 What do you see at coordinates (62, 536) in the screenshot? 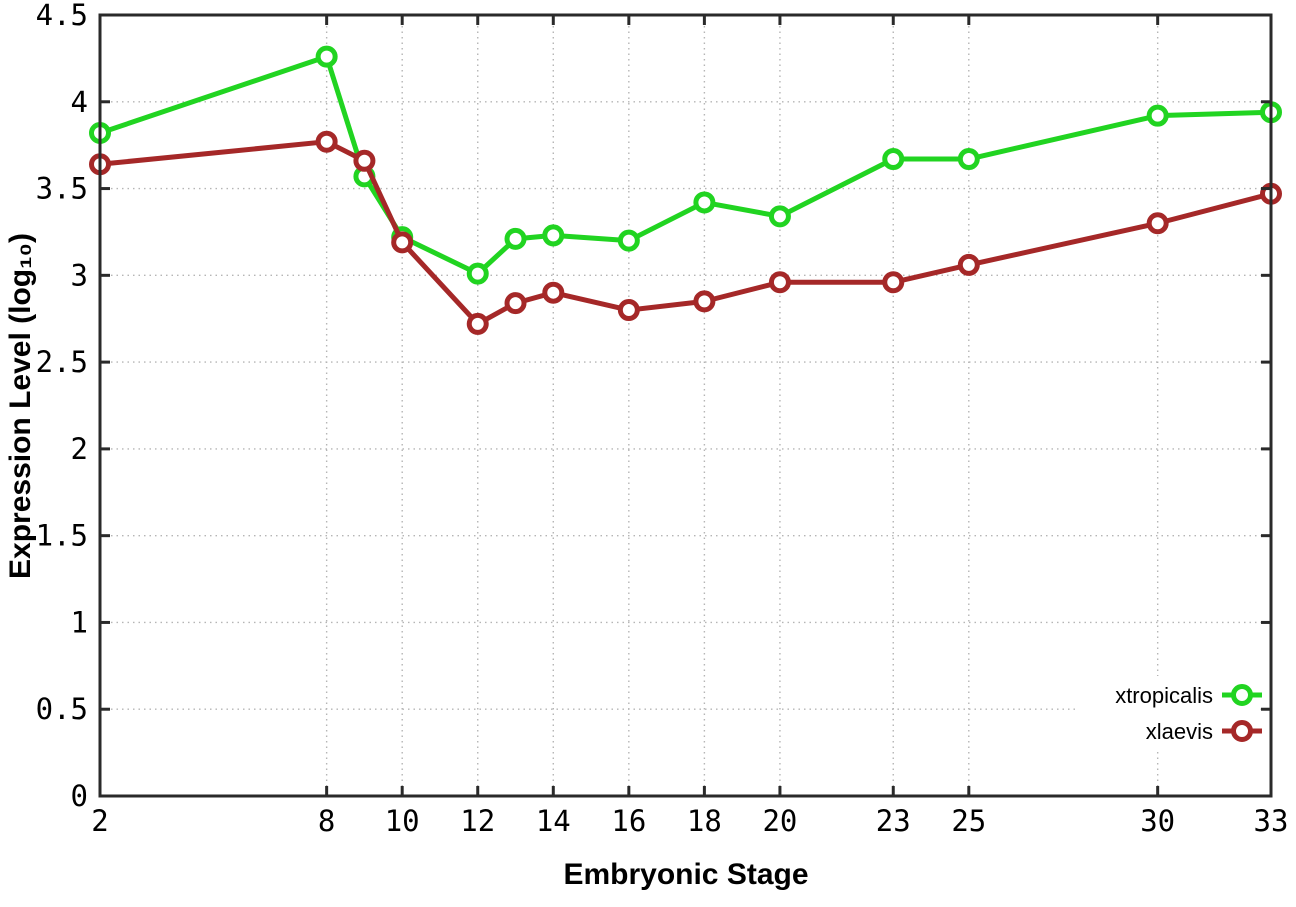
I see `y-tick-label: 1.5` at bounding box center [62, 536].